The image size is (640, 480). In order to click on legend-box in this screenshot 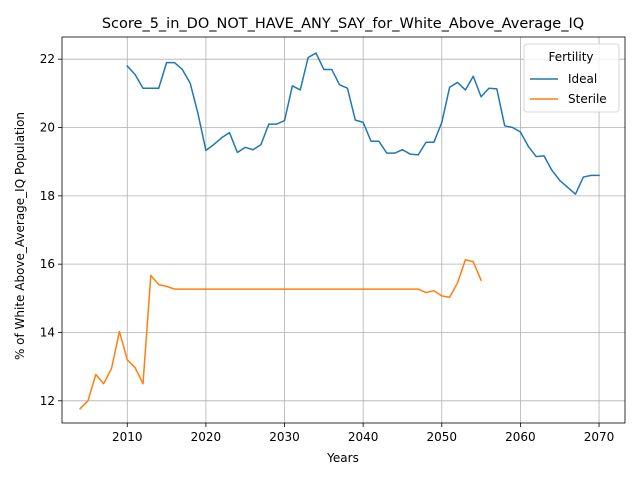, I will do `click(571, 78)`.